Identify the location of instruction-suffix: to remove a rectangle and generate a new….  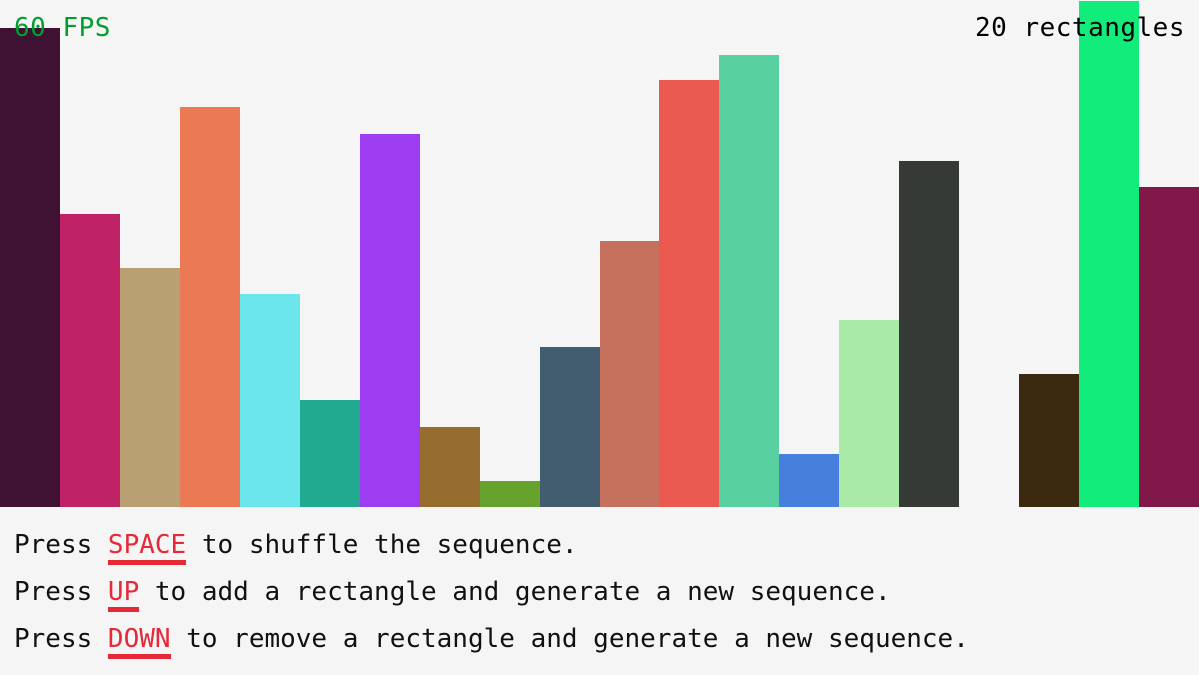
(569, 639).